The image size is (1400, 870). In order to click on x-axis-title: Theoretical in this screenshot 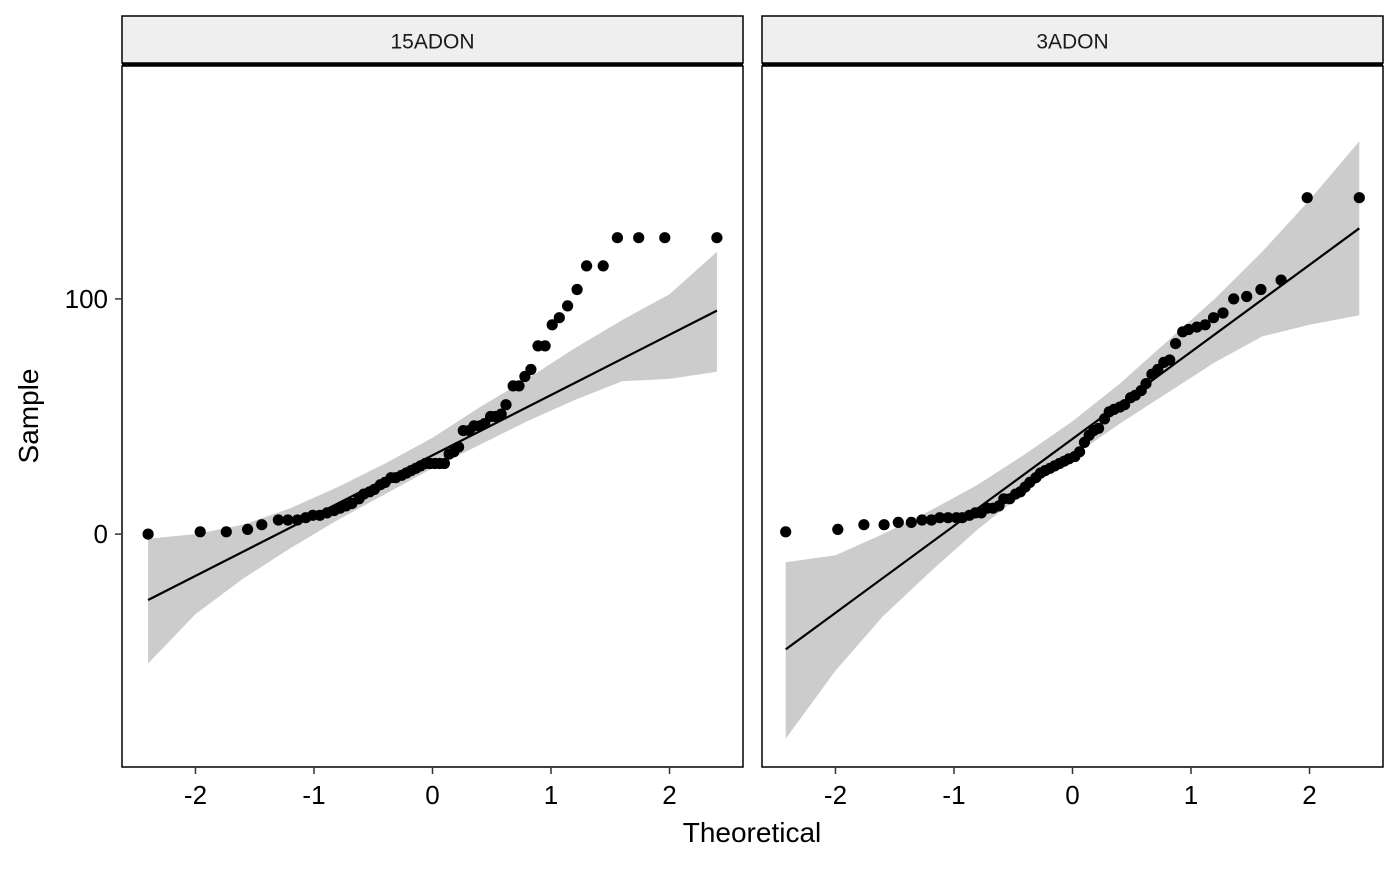, I will do `click(752, 832)`.